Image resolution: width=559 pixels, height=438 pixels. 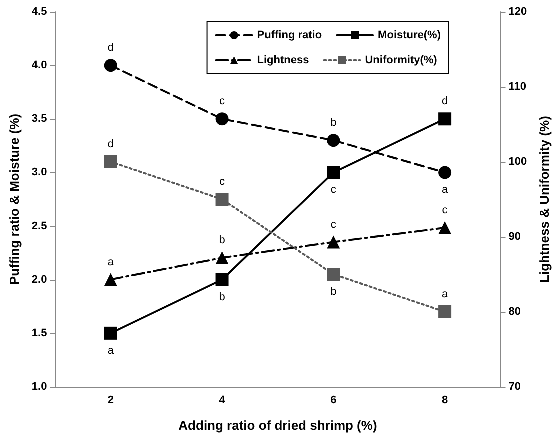 What do you see at coordinates (544, 199) in the screenshot?
I see `y2-axis-title: Lightness & Uniformity (%)` at bounding box center [544, 199].